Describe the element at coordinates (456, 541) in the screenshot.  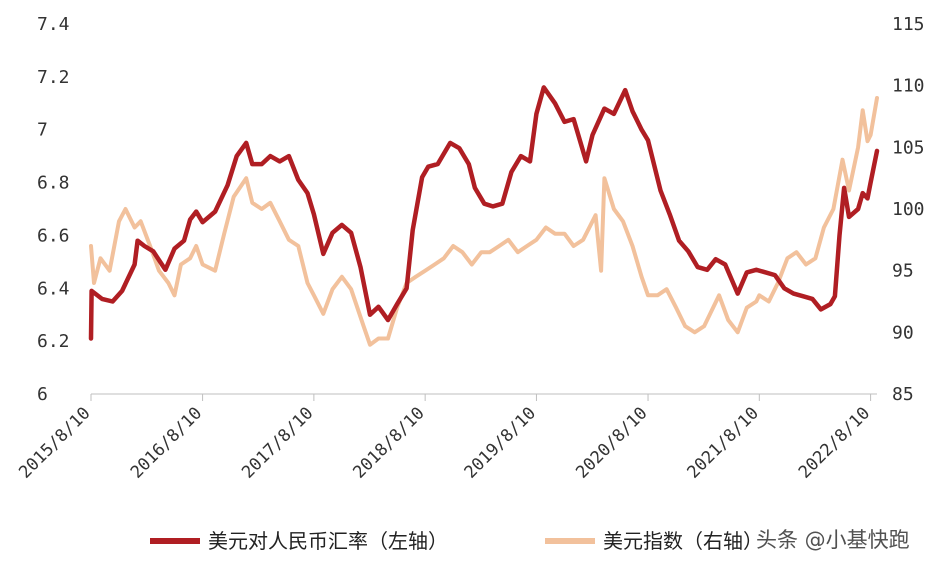
I see `chart-legend: 美元对人民币汇率（左轴） 美元指数（右轴）` at that location.